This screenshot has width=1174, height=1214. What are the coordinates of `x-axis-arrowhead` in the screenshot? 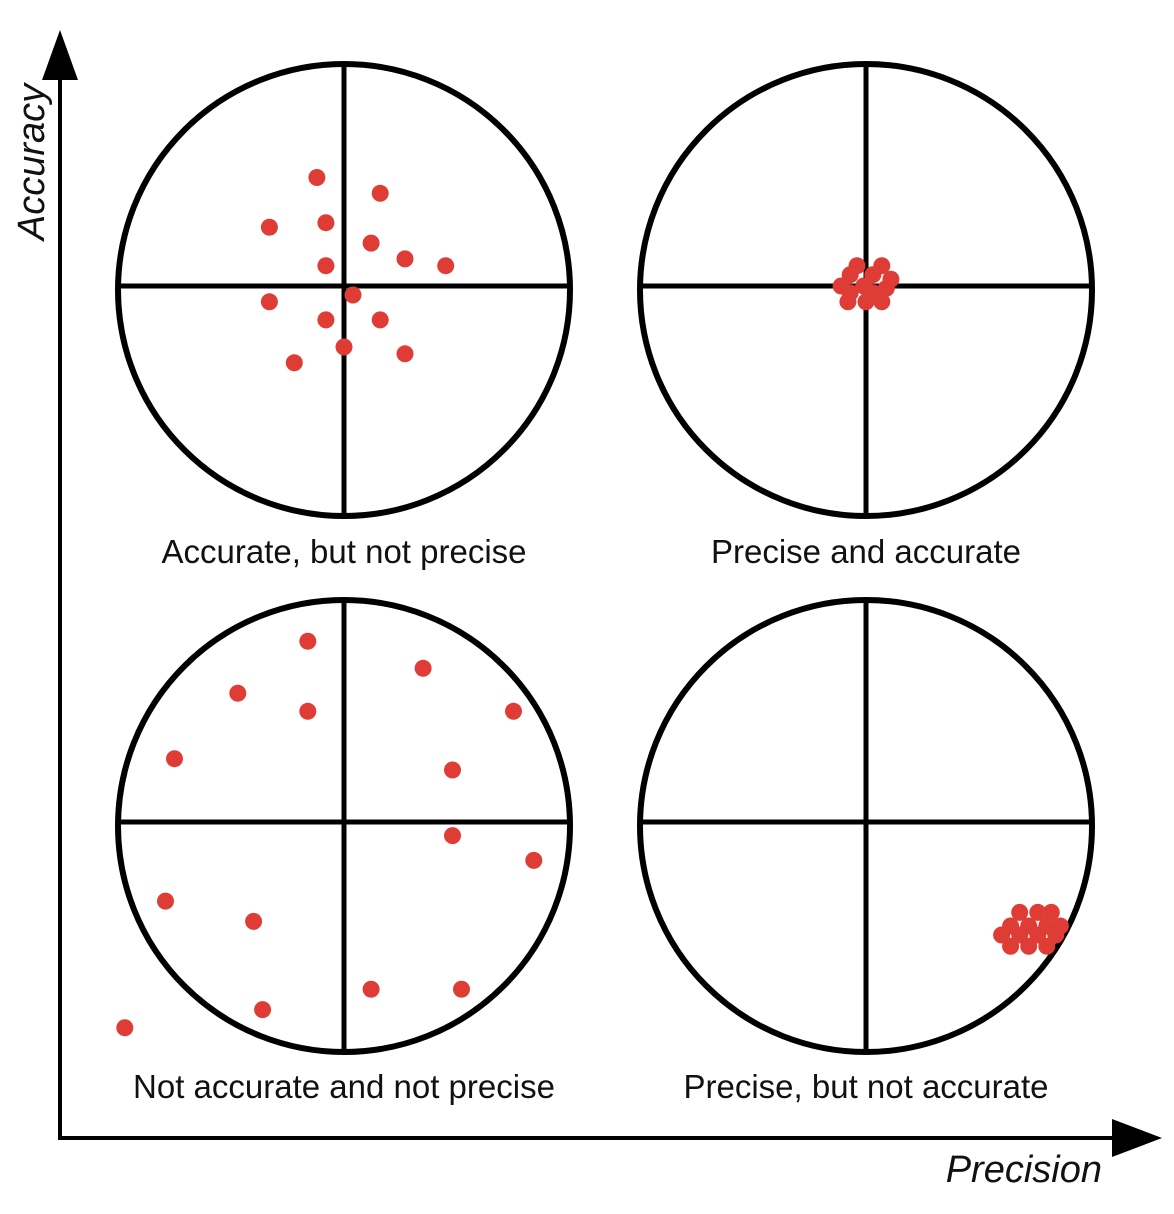 It's located at (1137, 1138).